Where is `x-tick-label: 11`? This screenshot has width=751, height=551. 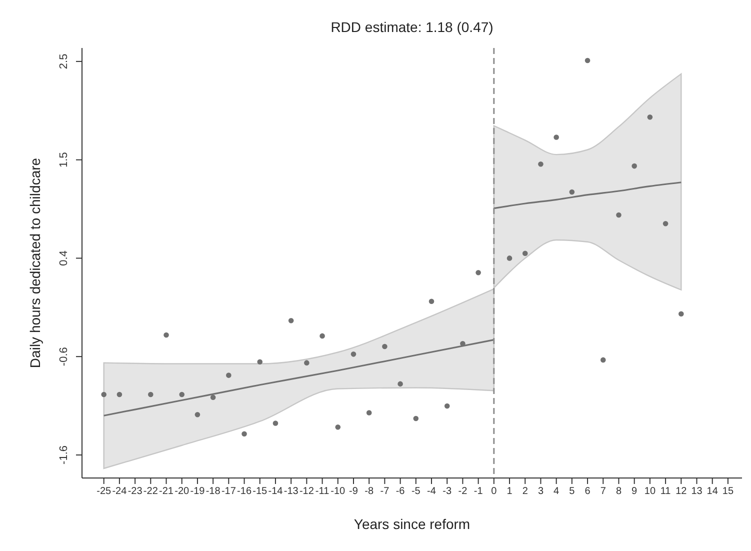
x-tick-label: 11 is located at coordinates (666, 492).